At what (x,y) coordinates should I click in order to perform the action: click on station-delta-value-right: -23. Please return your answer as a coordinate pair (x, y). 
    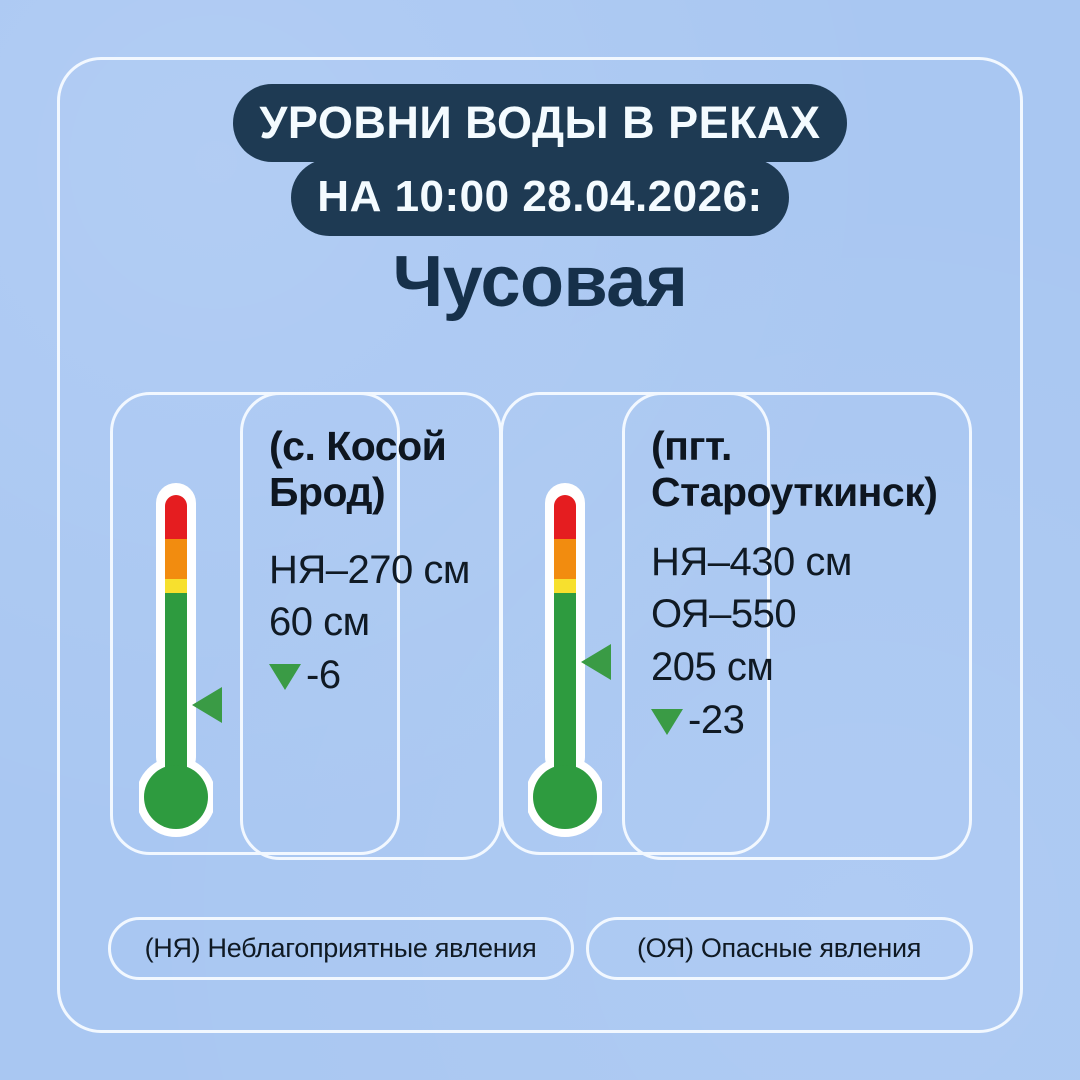
    Looking at the image, I should click on (716, 720).